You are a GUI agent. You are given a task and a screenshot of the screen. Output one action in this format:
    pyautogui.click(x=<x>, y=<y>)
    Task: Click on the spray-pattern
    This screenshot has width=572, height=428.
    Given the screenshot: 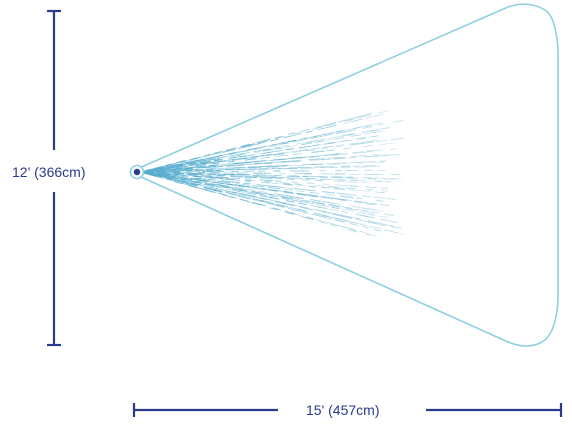 What is the action you would take?
    pyautogui.click(x=273, y=173)
    